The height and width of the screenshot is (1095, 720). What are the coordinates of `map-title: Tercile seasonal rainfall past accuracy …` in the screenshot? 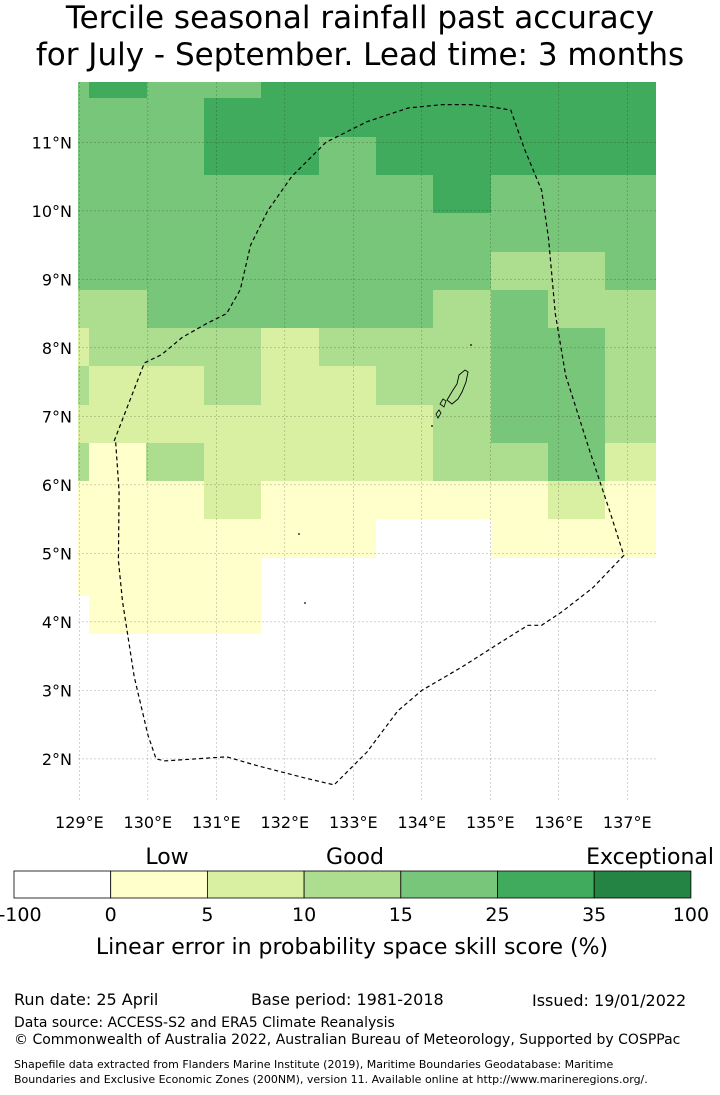 It's located at (360, 37).